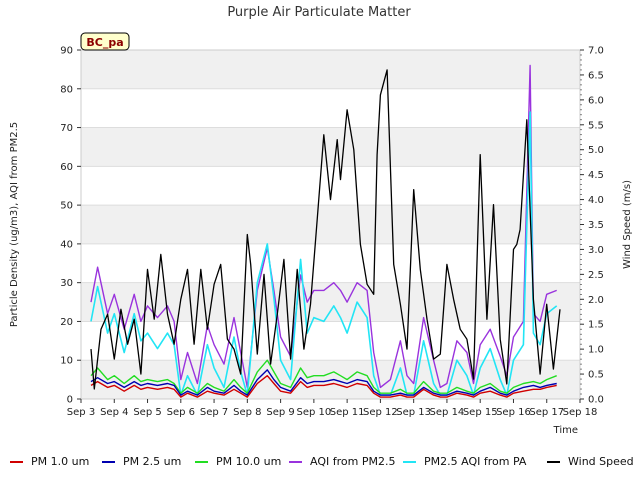 This screenshot has height=480, width=640. Describe the element at coordinates (181, 412) in the screenshot. I see `x-tick-label: Sep 6` at that location.